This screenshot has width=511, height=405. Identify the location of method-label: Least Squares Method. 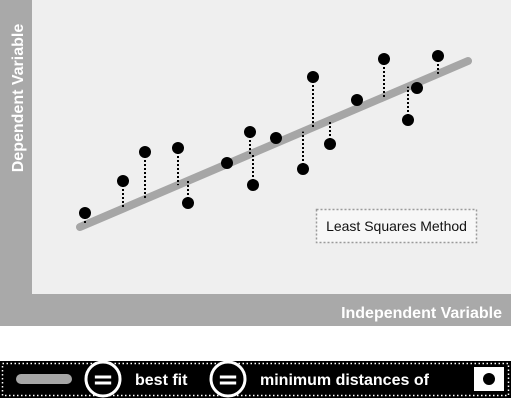
(396, 226).